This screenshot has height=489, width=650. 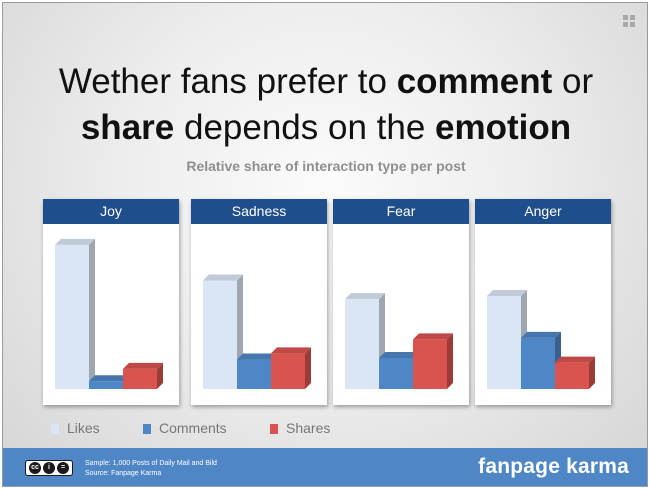 What do you see at coordinates (401, 211) in the screenshot?
I see `panel-header-fear: Fear` at bounding box center [401, 211].